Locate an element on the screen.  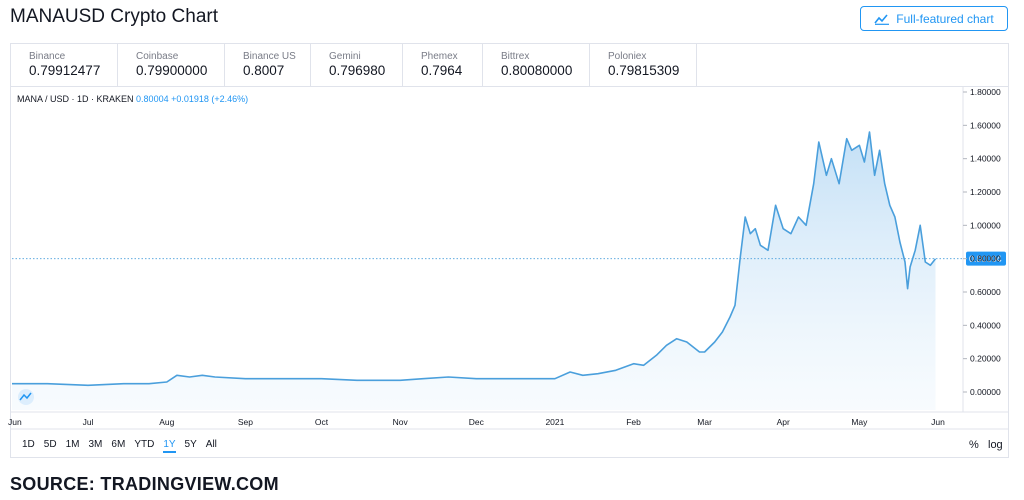
y-tick-label: 0.60000 is located at coordinates (985, 292).